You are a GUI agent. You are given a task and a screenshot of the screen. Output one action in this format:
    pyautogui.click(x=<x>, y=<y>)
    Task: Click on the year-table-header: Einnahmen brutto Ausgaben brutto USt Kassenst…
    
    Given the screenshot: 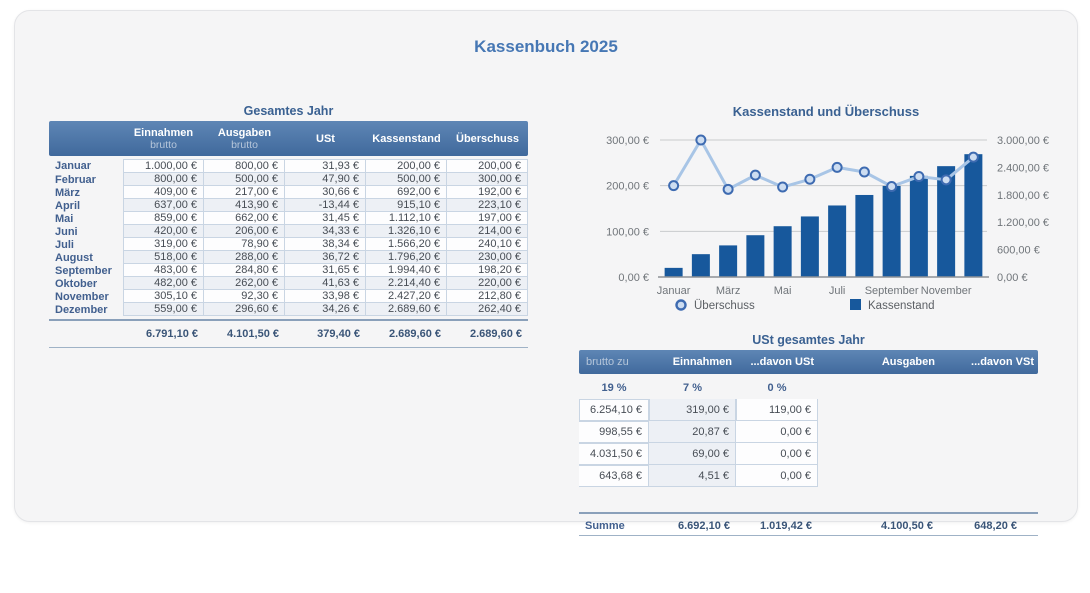 What is the action you would take?
    pyautogui.click(x=288, y=138)
    